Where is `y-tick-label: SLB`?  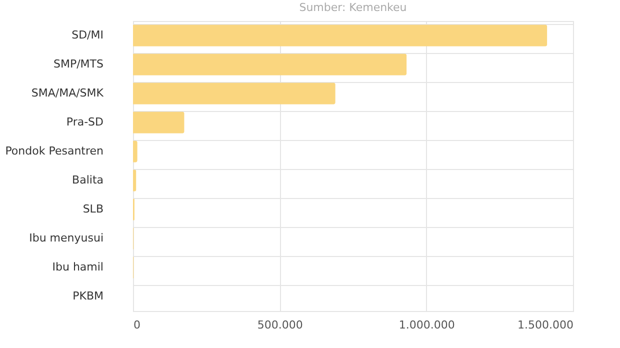 y-tick-label: SLB is located at coordinates (93, 209).